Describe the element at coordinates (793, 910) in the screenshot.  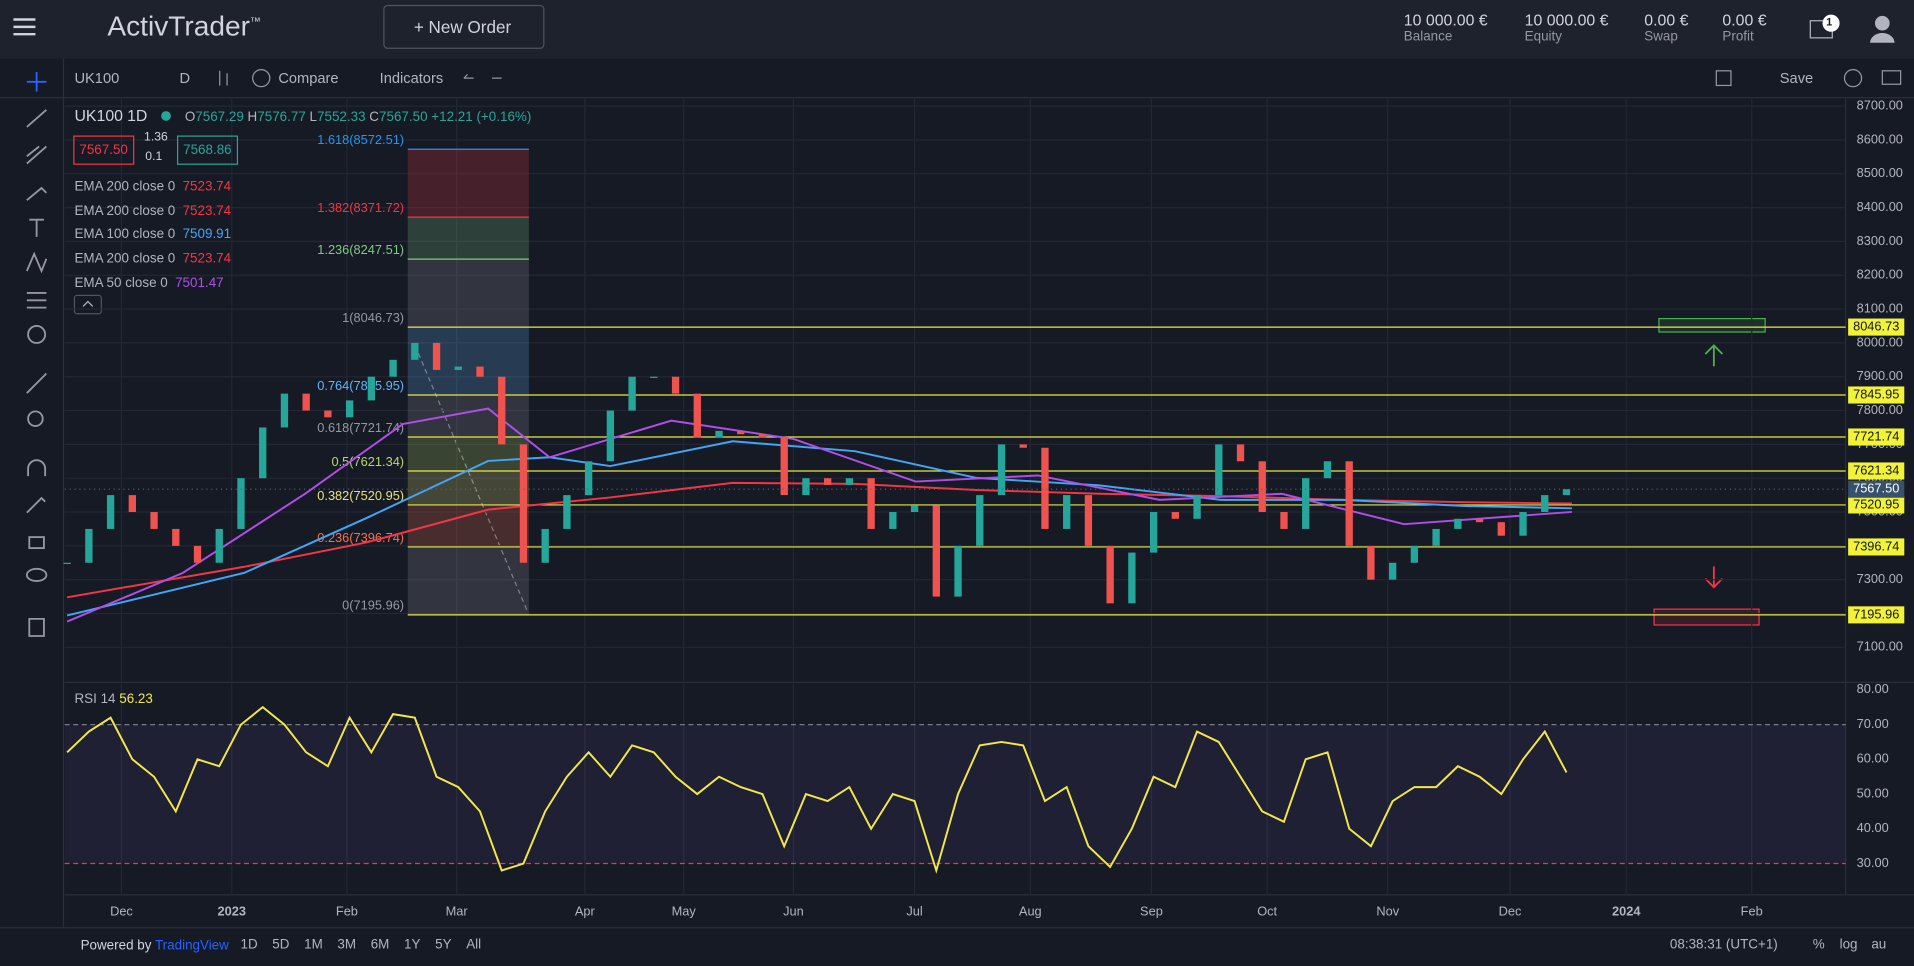
I see `x-tick-label: Jun` at that location.